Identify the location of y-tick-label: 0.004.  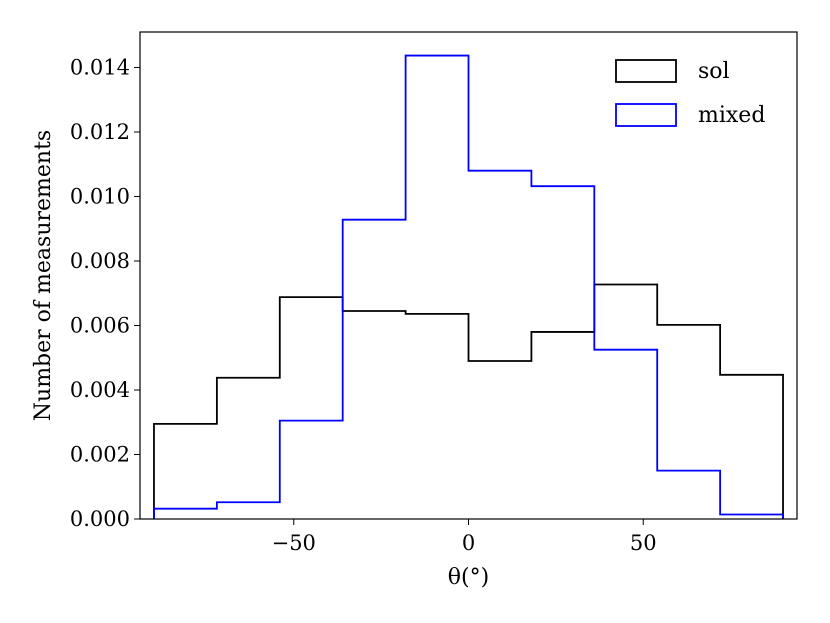
(100, 390).